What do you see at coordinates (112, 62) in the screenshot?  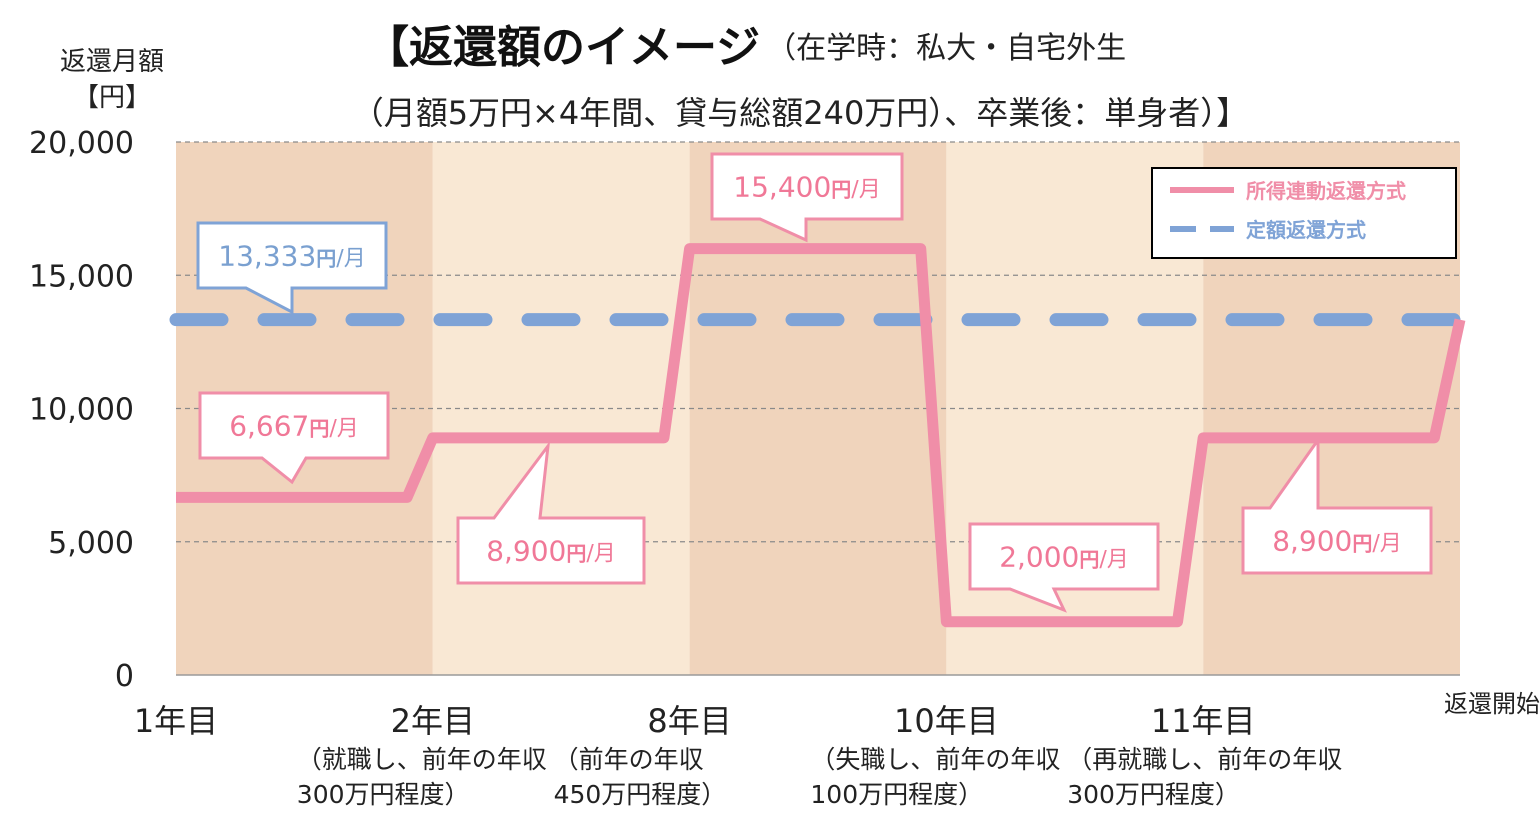 I see `y-axis-label-line1: 返還月額` at bounding box center [112, 62].